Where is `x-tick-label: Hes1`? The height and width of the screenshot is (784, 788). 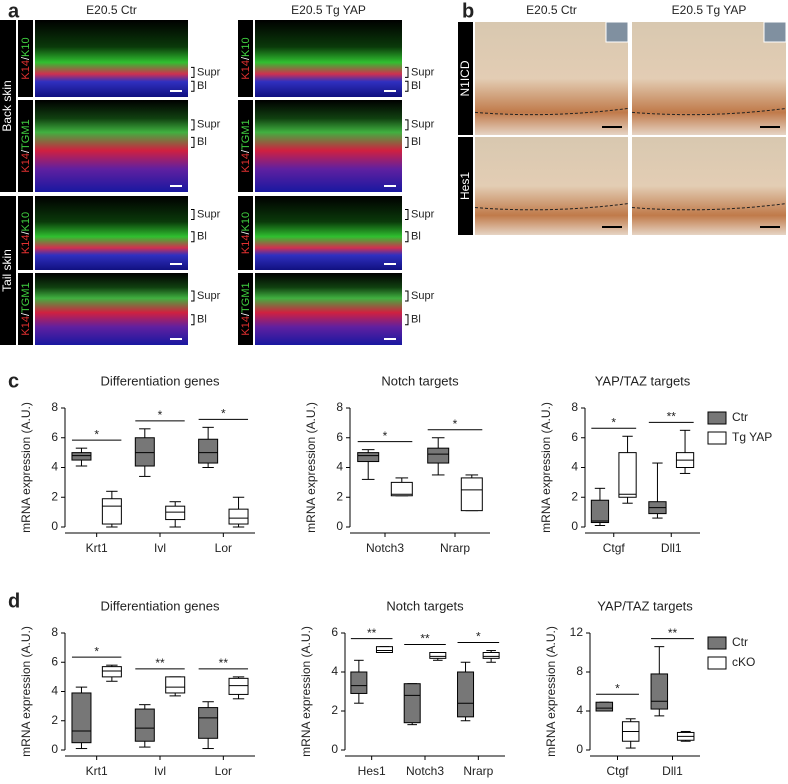 x-tick-label: Hes1 is located at coordinates (372, 771).